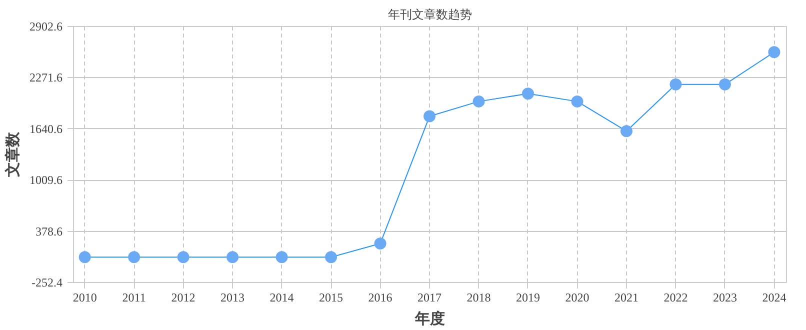 This screenshot has height=330, width=806. What do you see at coordinates (478, 297) in the screenshot?
I see `x-tick-label: 2018` at bounding box center [478, 297].